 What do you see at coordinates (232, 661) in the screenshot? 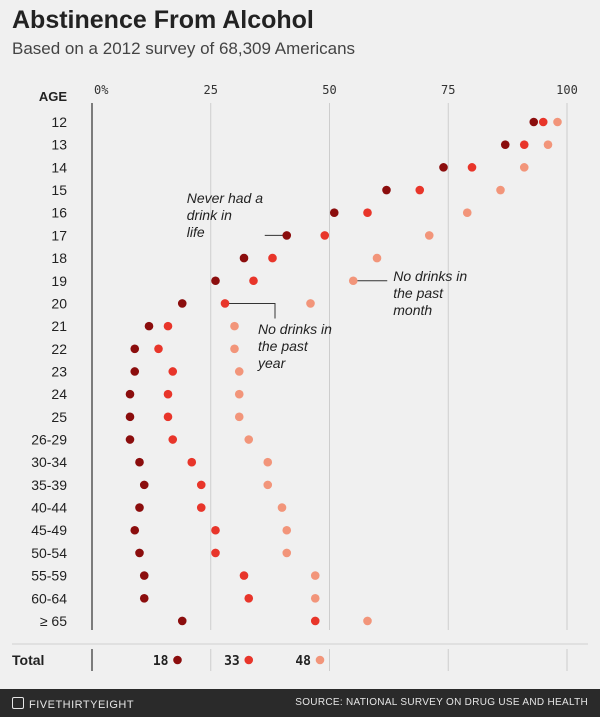
I see `total-value-label: 33` at bounding box center [232, 661].